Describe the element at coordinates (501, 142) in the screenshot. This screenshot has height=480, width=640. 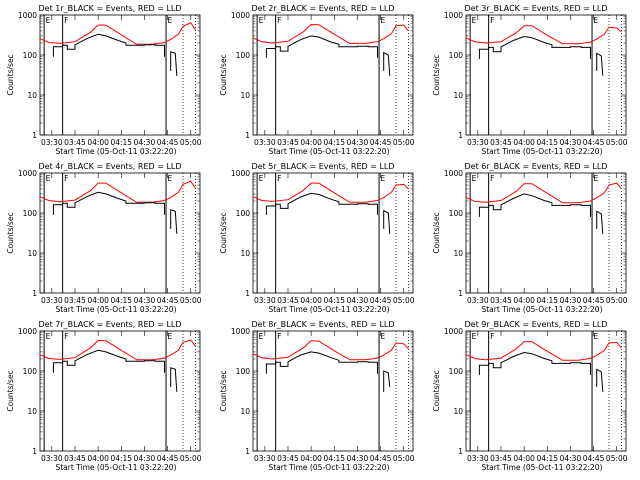
I see `x-tick-label: 03:45` at that location.